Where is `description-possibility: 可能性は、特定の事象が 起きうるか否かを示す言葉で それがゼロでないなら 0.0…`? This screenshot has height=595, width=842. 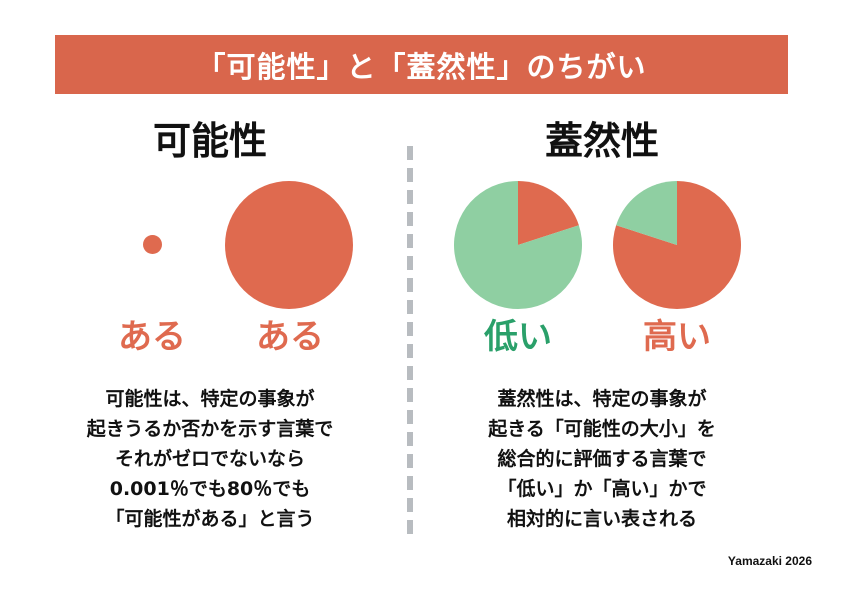
description-possibility: 可能性は、特定の事象が 起きうるか否かを示す言葉で それがゼロでないなら 0.0… is located at coordinates (210, 459).